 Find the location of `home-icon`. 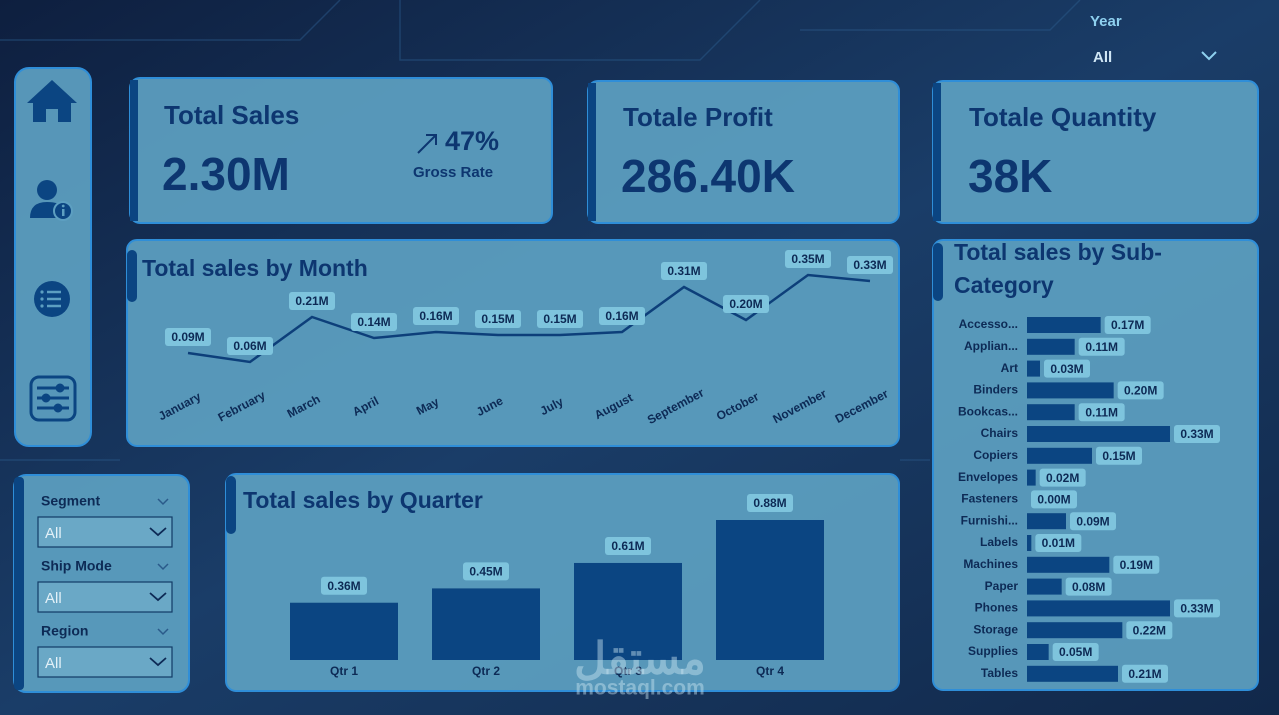

home-icon is located at coordinates (52, 101).